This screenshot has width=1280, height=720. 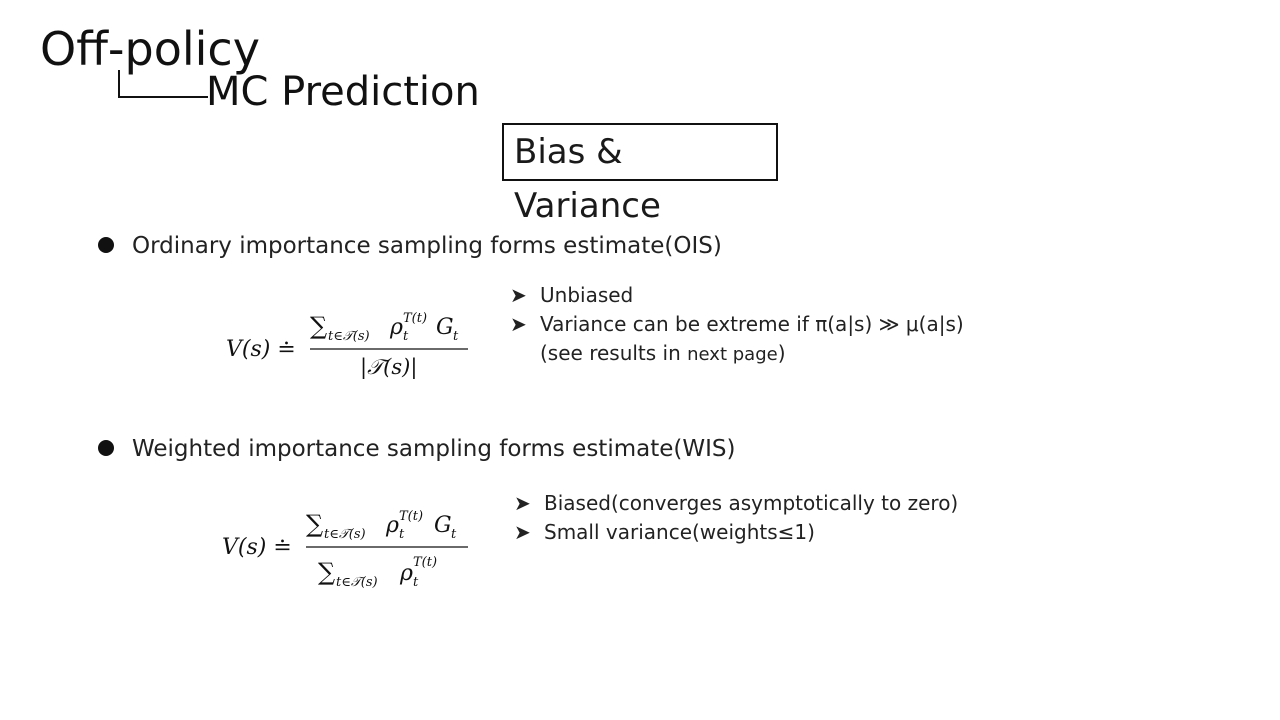 I want to click on formula-wis-lhs: V(s) ≐, so click(x=257, y=547).